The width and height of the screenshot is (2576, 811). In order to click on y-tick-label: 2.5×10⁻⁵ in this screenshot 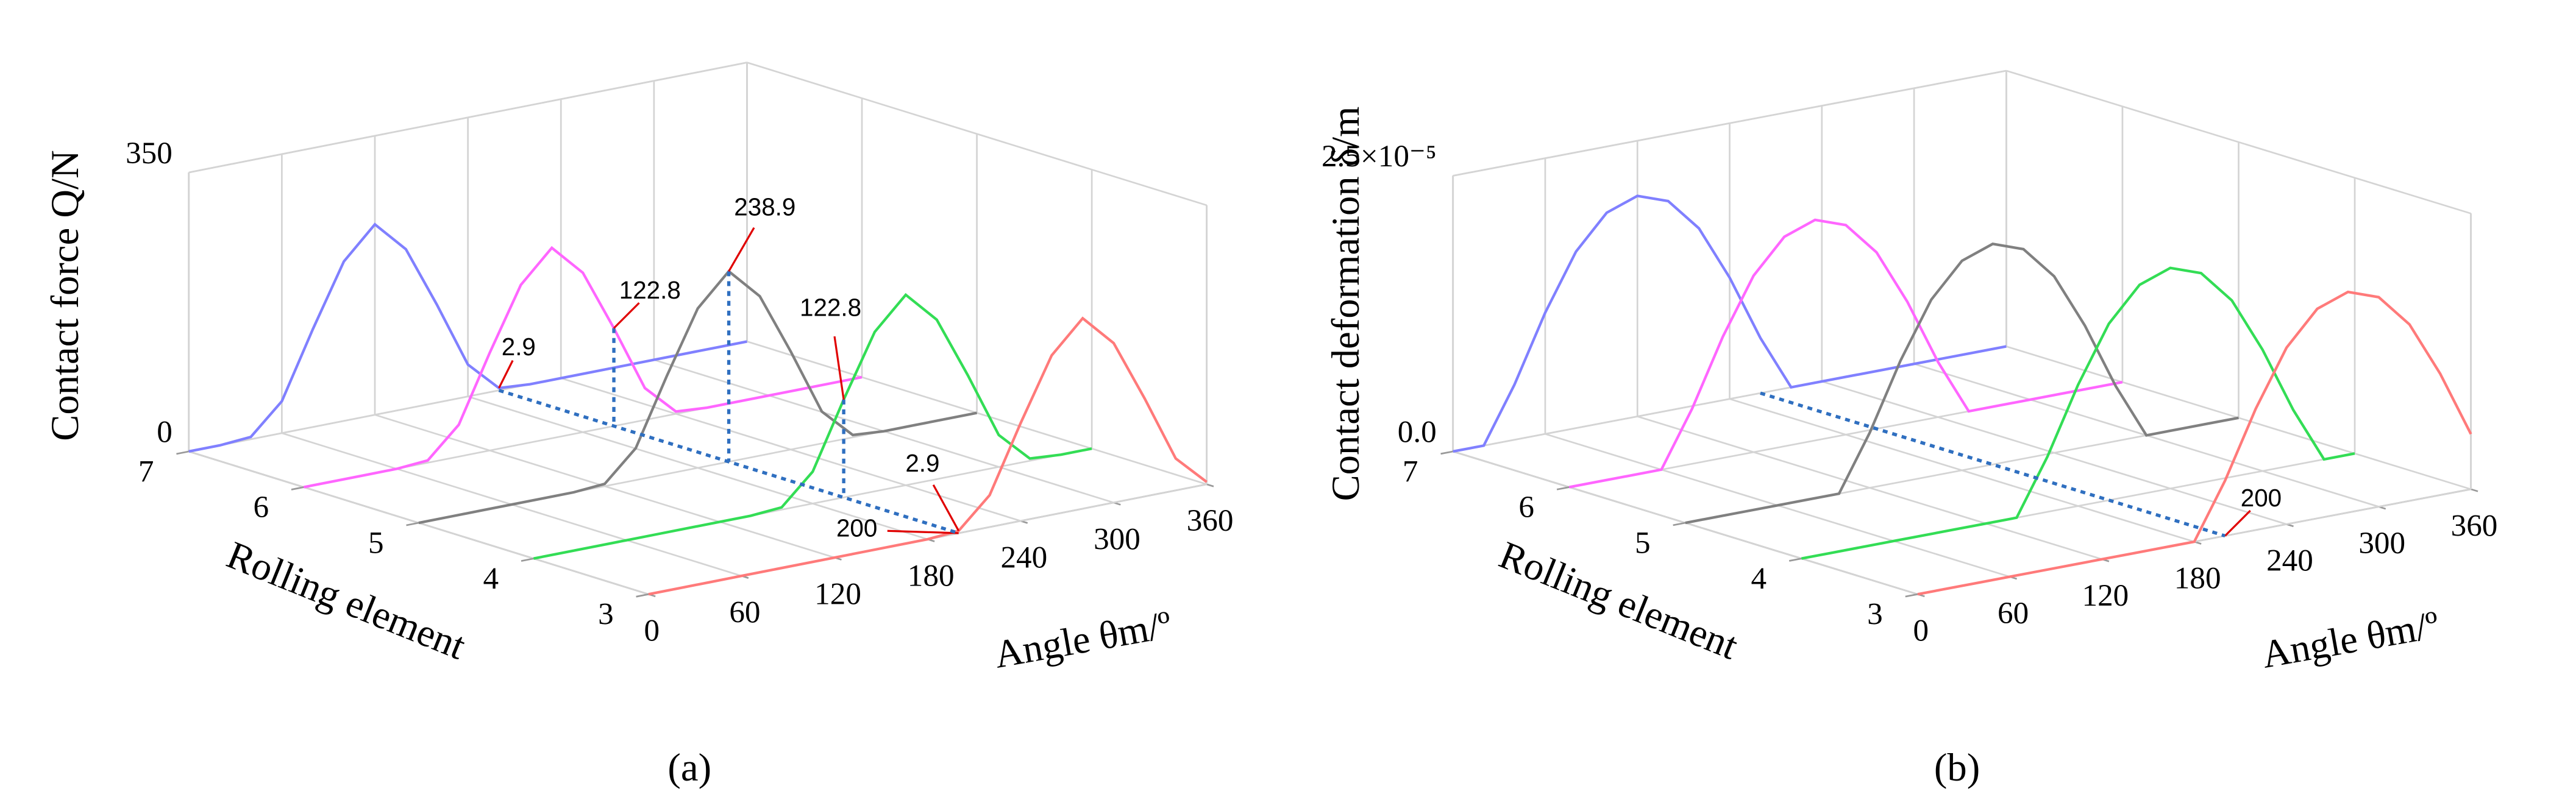, I will do `click(1379, 156)`.